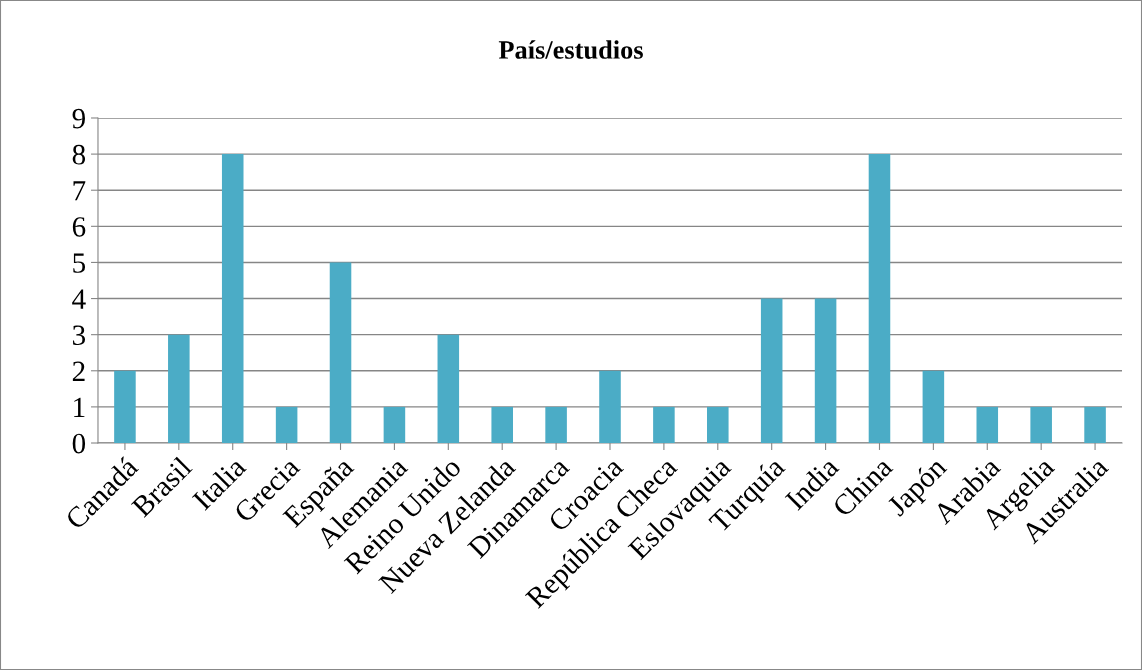  Describe the element at coordinates (79, 407) in the screenshot. I see `y-tick-label: 1` at that location.